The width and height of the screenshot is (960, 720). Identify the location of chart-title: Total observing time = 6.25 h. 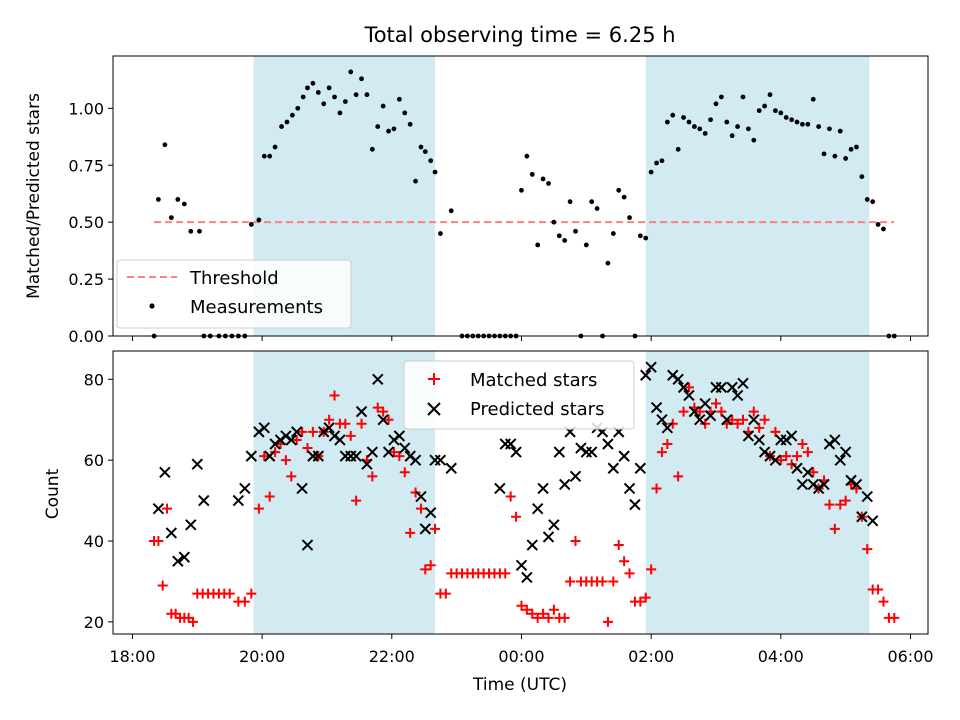
(519, 35).